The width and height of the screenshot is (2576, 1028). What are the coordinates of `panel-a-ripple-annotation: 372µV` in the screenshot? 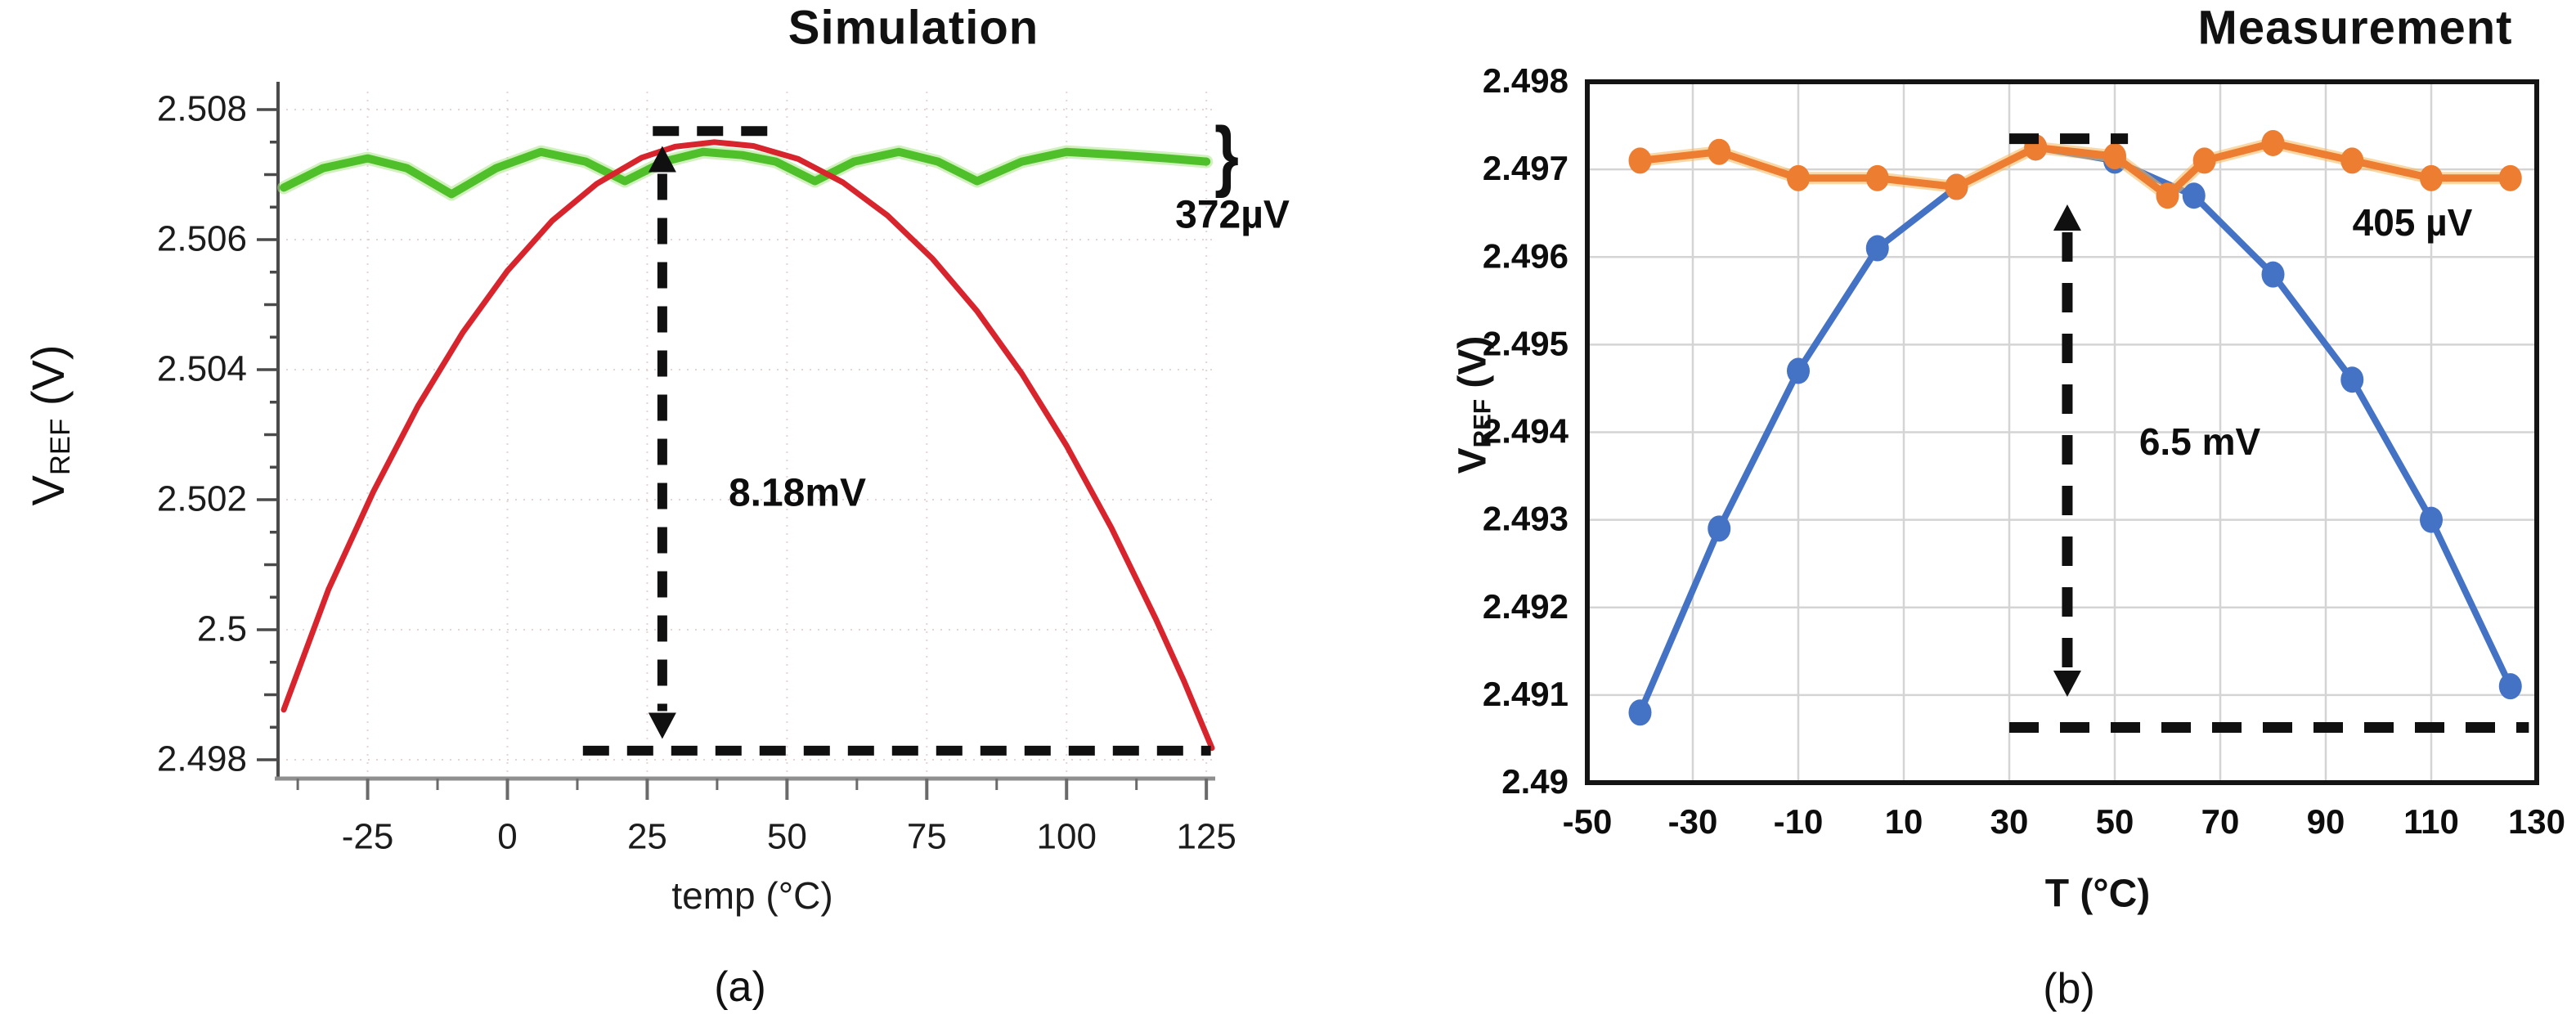 It's located at (1232, 215).